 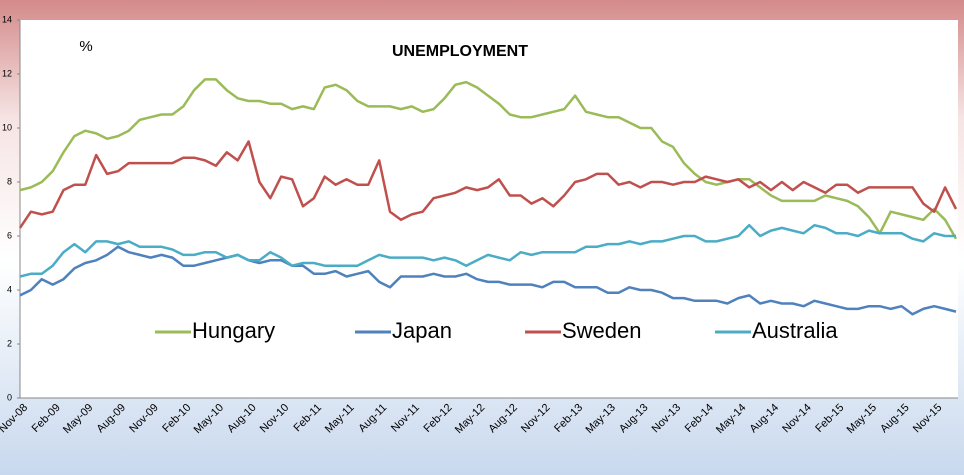 What do you see at coordinates (85, 46) in the screenshot?
I see `y-axis-label: %` at bounding box center [85, 46].